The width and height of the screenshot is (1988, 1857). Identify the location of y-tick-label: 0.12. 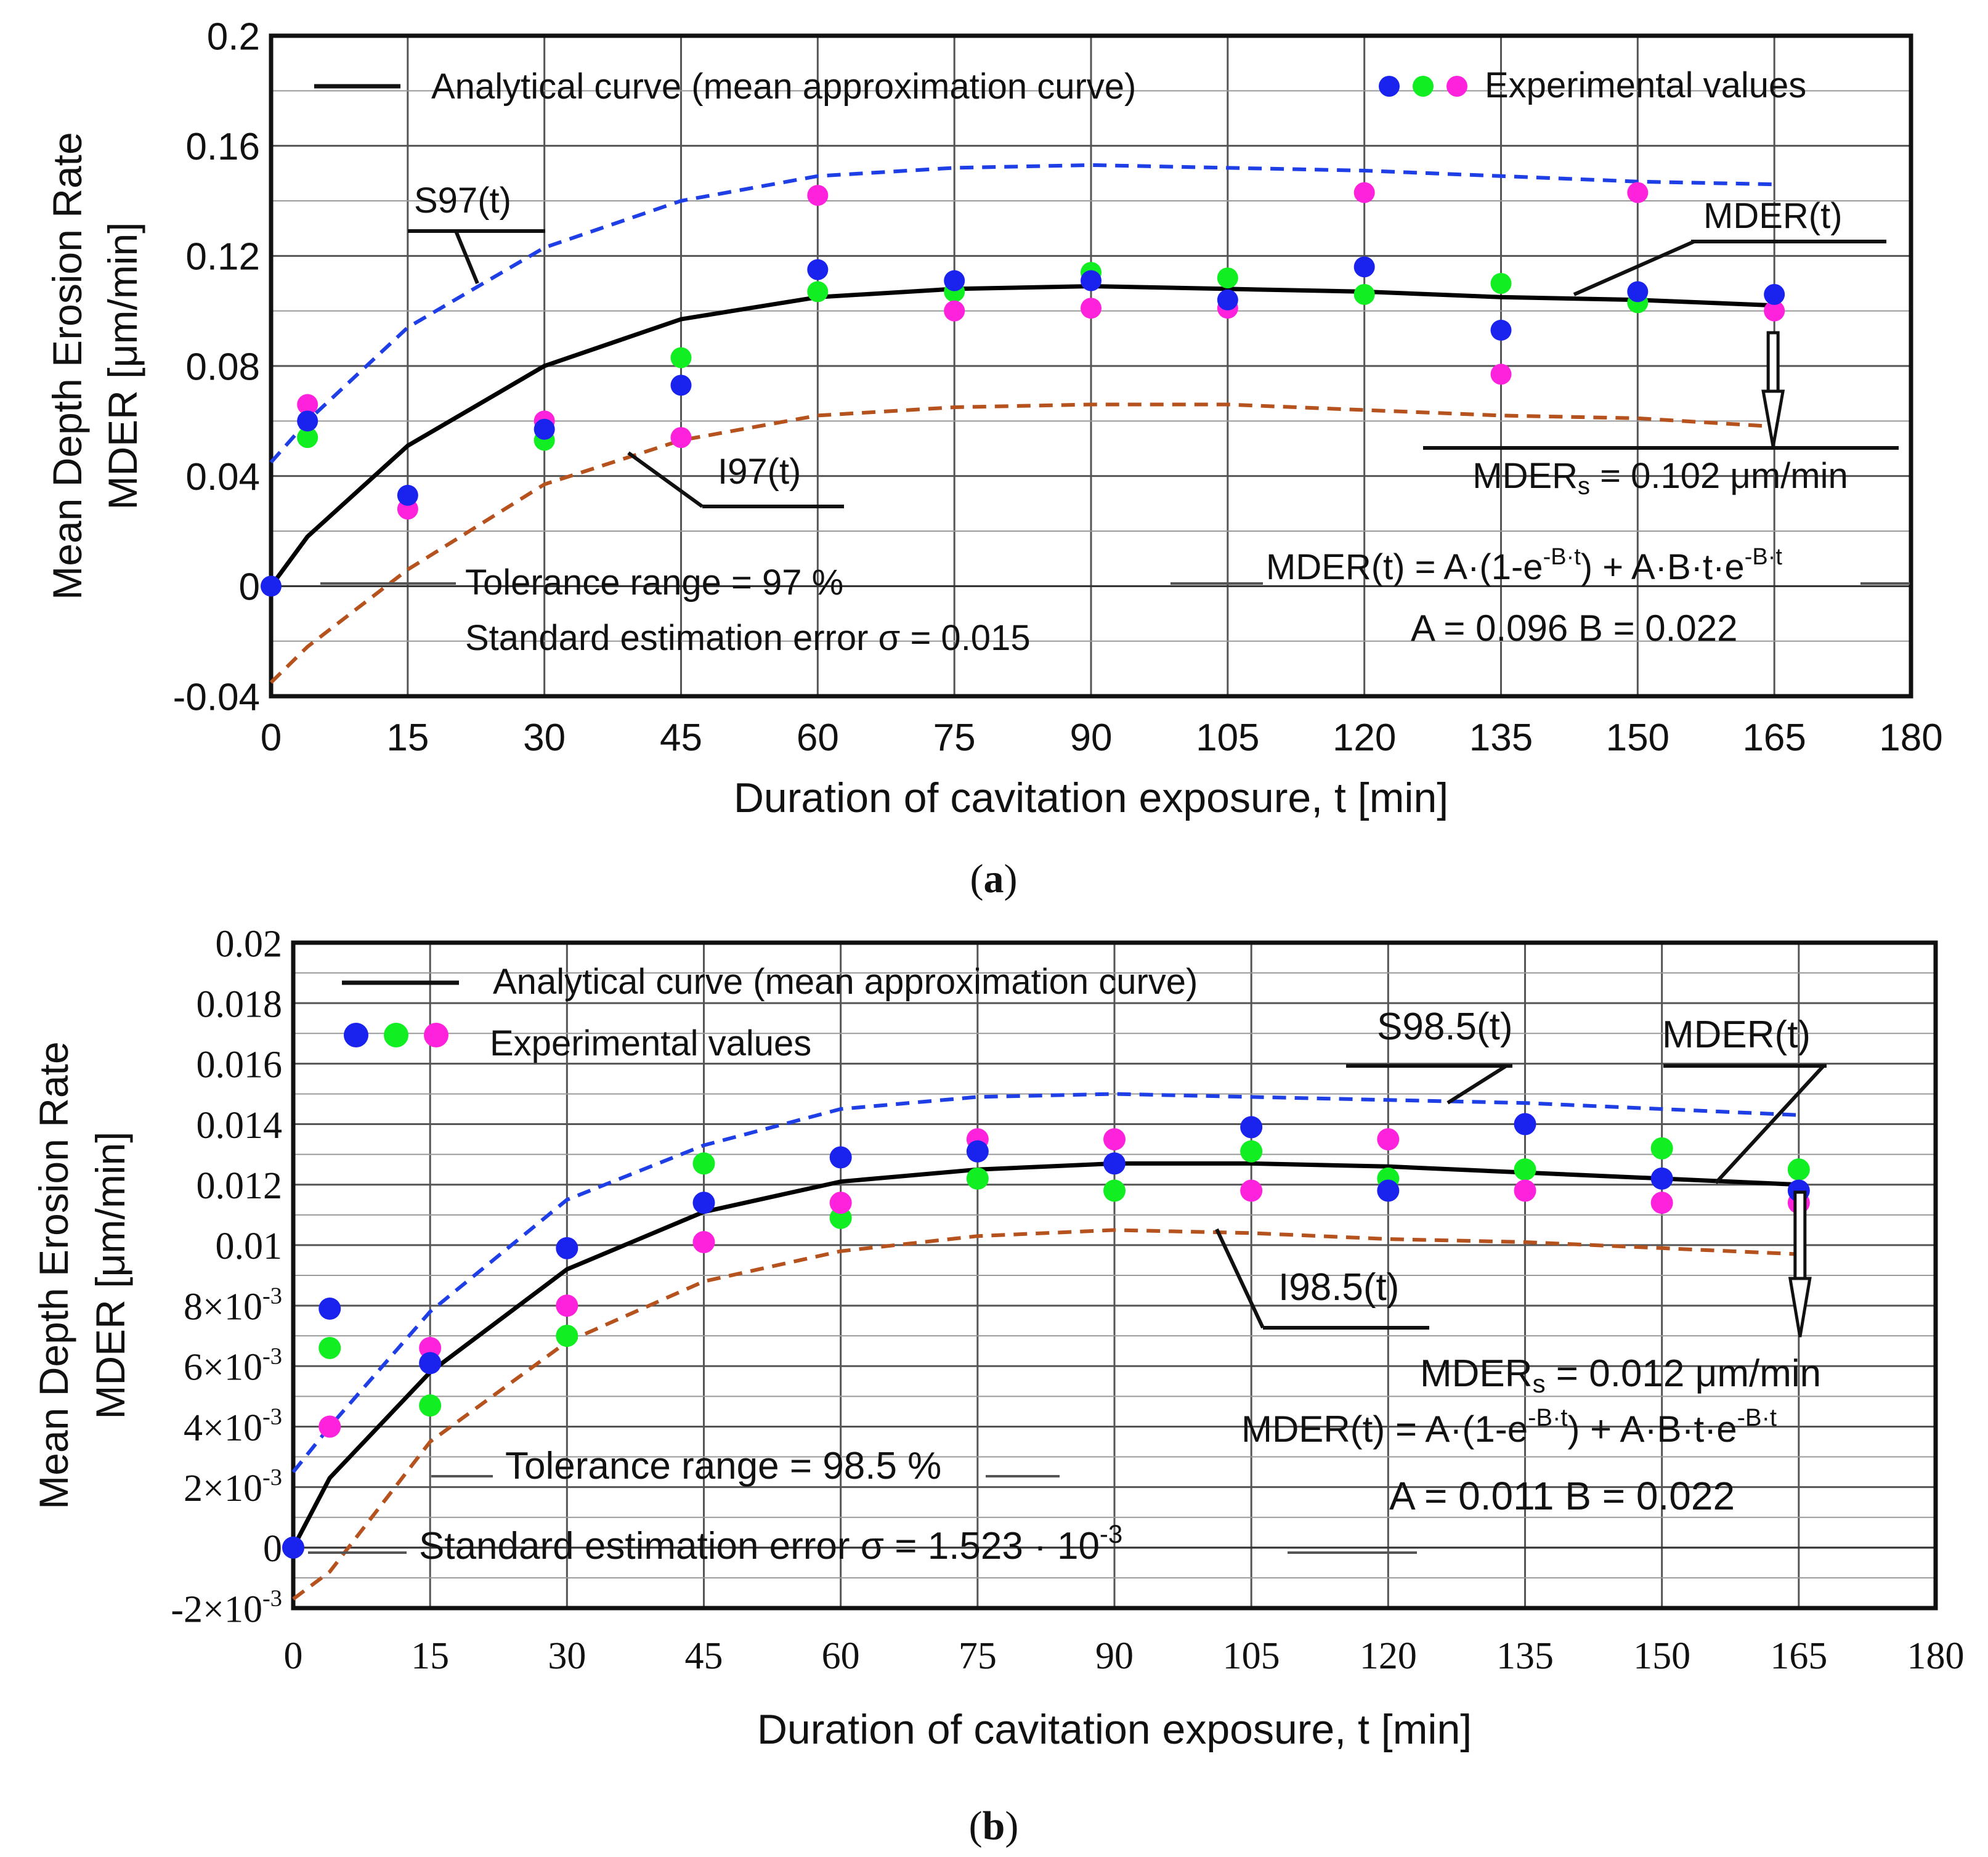
(222, 257).